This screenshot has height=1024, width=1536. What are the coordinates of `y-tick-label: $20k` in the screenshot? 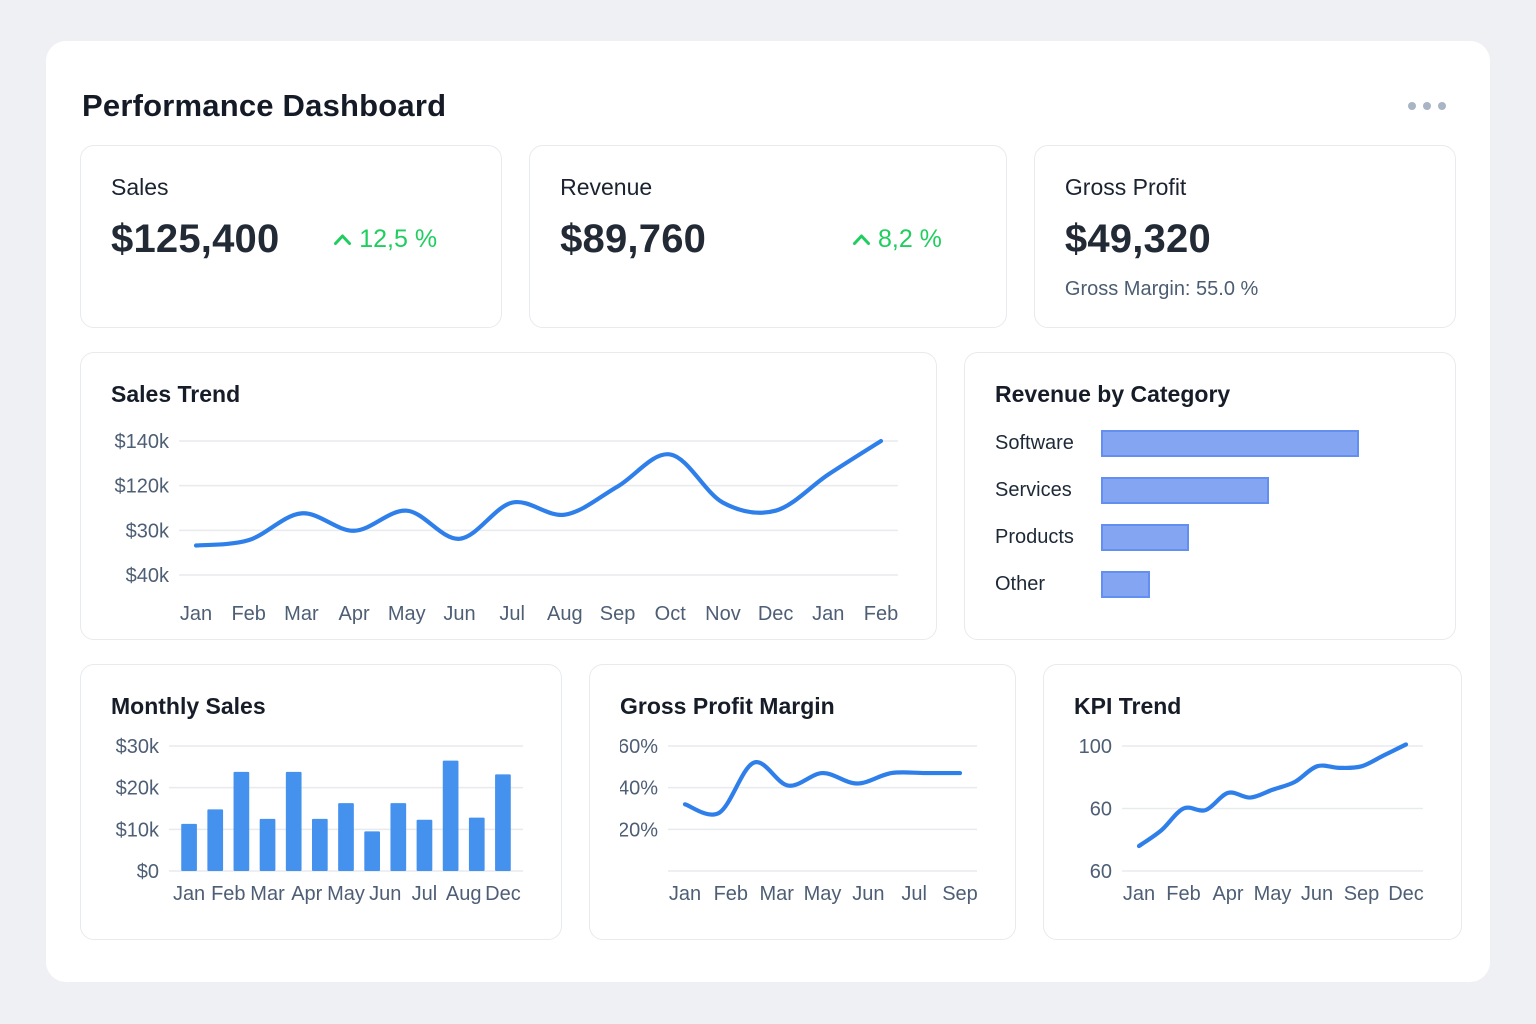 It's located at (138, 789).